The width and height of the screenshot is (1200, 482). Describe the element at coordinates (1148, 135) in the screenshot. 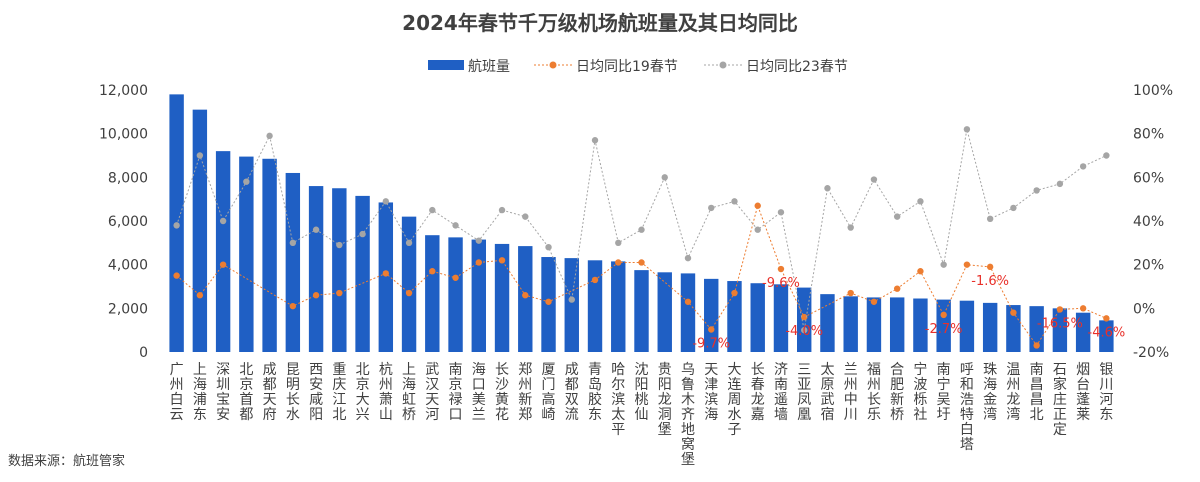

I see `right-tick-label: 80%` at that location.